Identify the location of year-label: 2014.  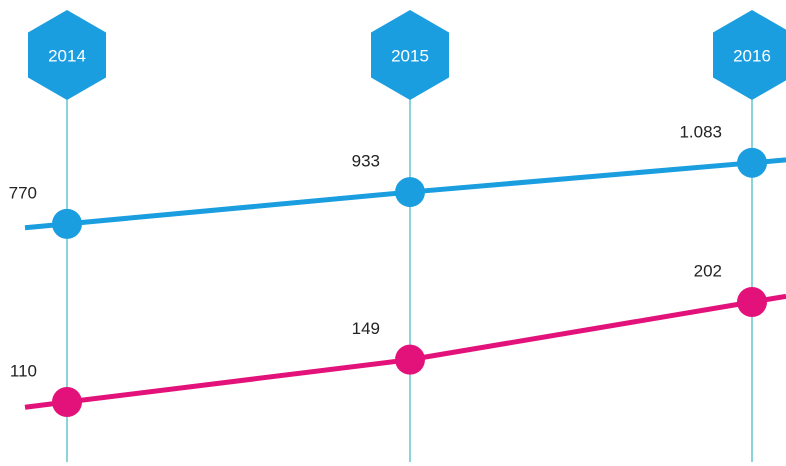
(67, 55).